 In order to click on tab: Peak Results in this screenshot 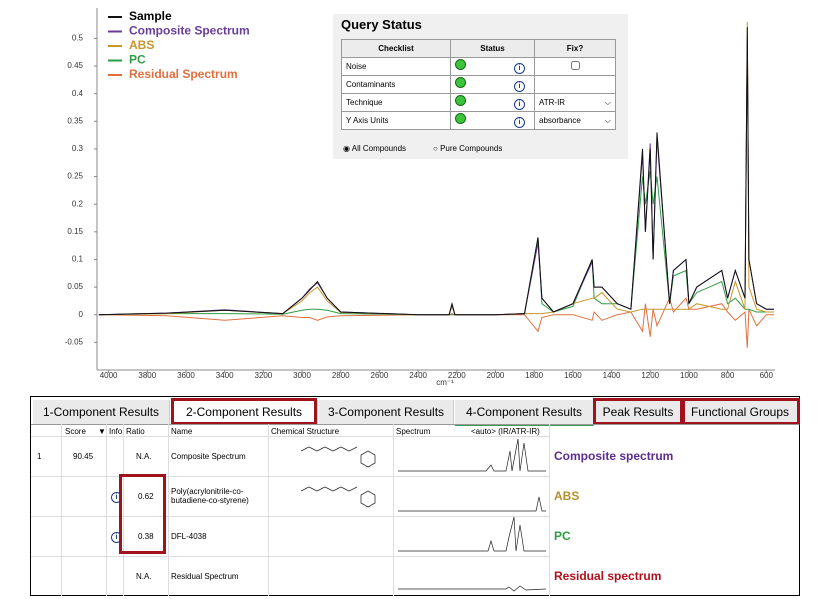, I will do `click(638, 412)`.